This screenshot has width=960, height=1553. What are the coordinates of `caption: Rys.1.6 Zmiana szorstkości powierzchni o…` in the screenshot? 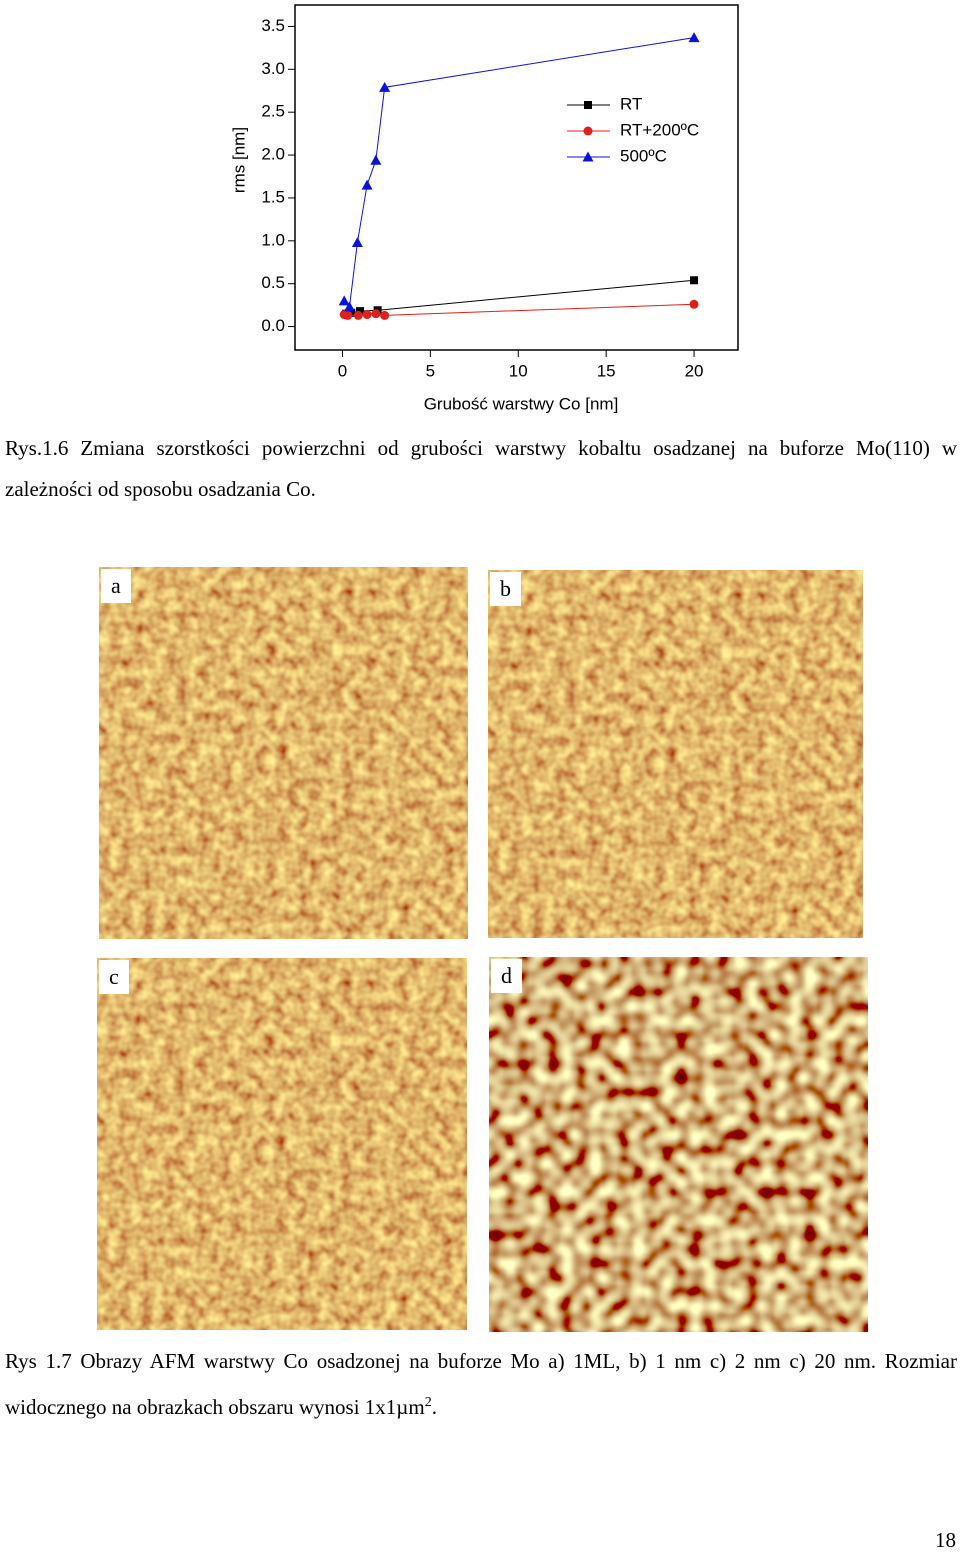 It's located at (481, 468).